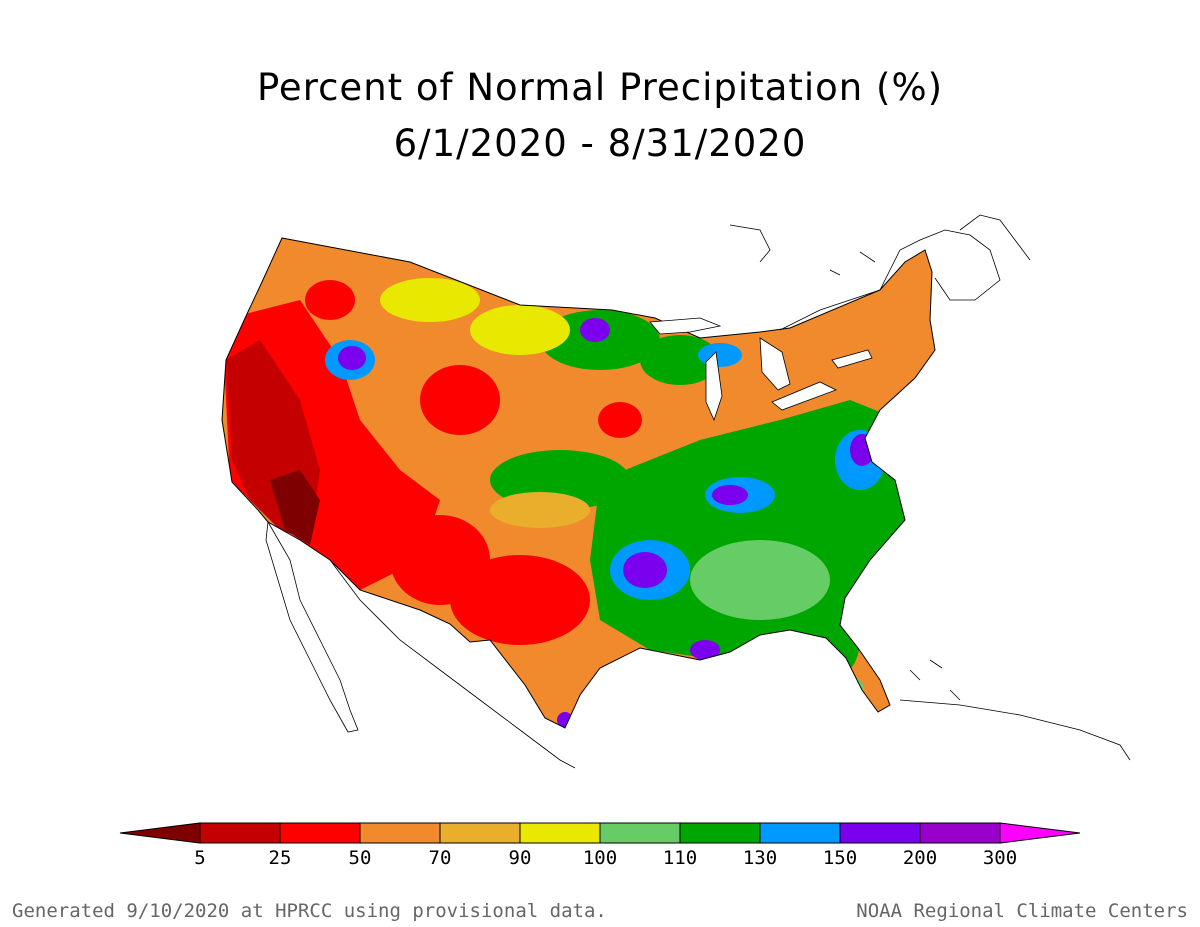 The height and width of the screenshot is (927, 1200). What do you see at coordinates (1022, 911) in the screenshot?
I see `source-credit: NOAA Regional Climate Centers` at bounding box center [1022, 911].